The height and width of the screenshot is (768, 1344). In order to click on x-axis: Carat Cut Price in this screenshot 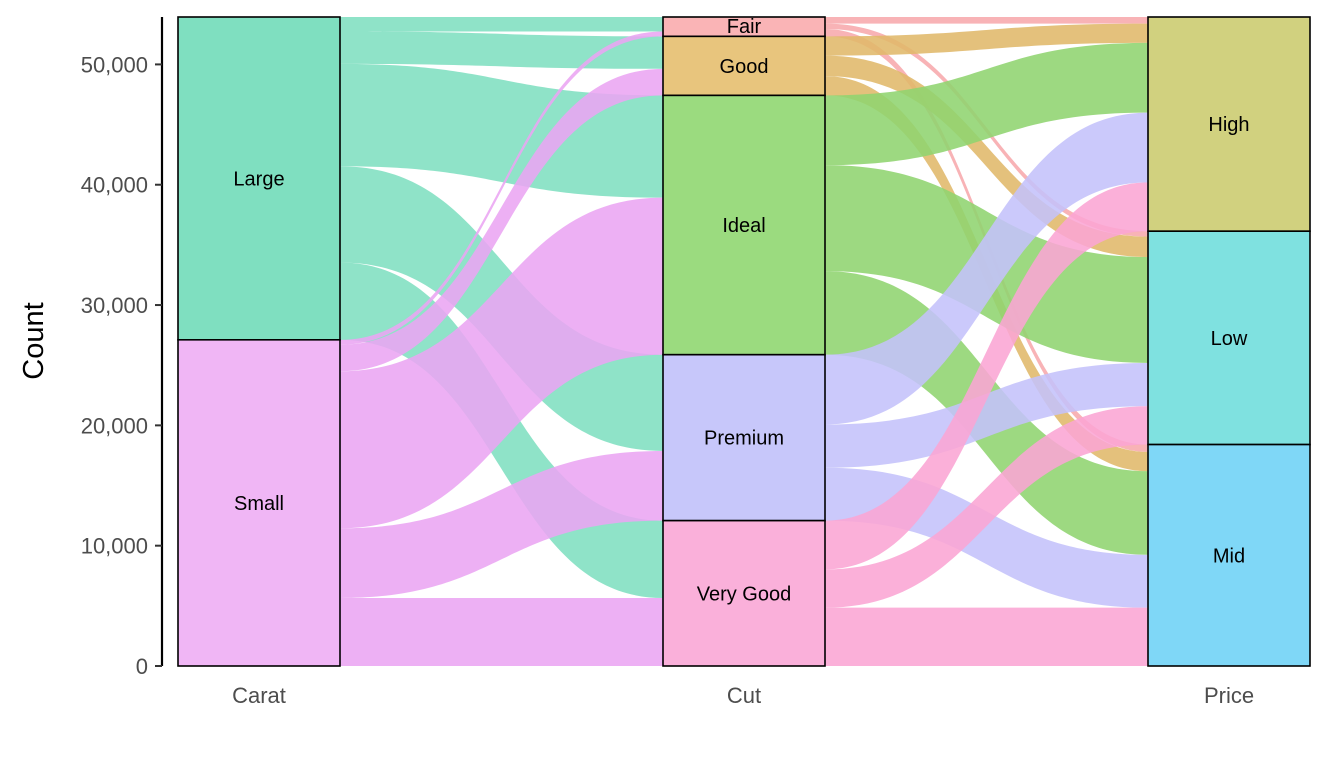, I will do `click(743, 695)`.